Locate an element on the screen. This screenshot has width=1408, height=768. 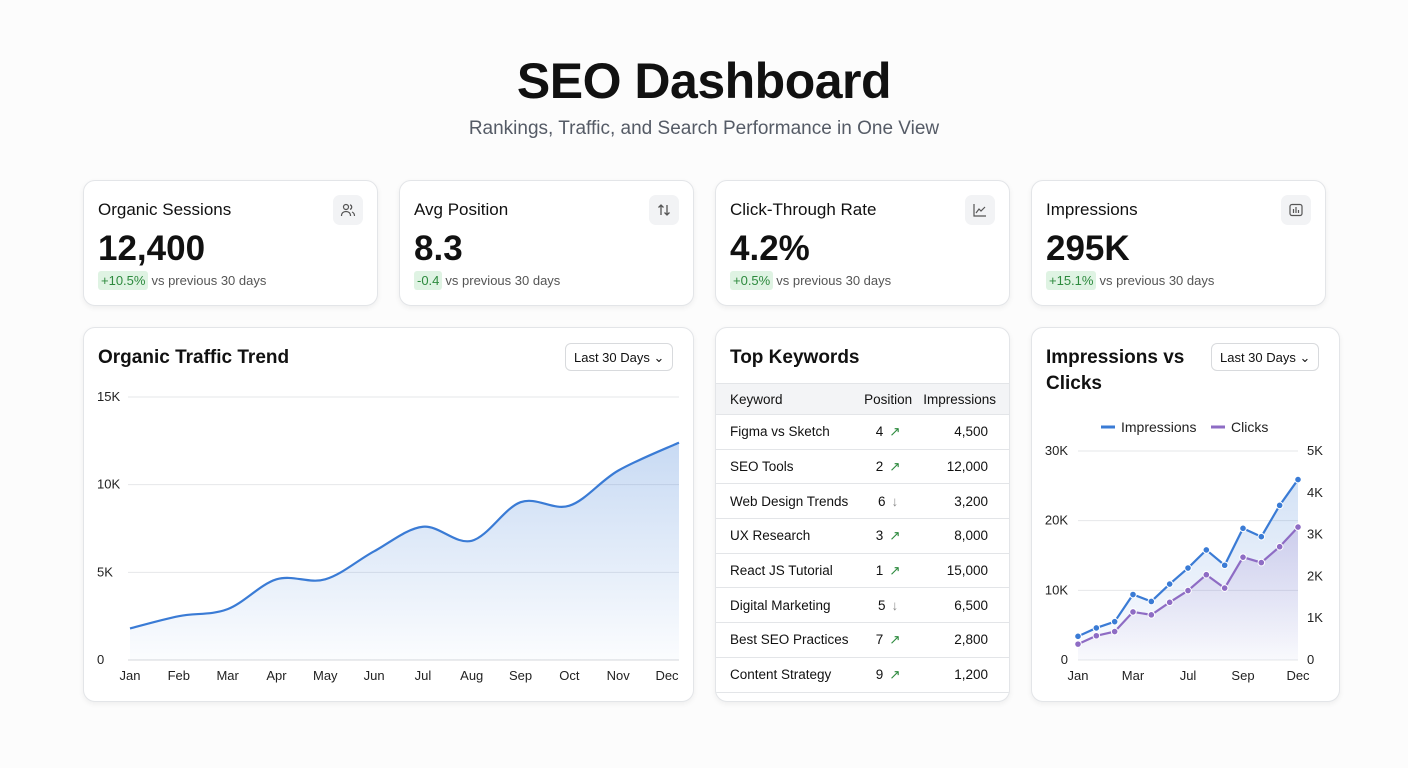
legend-label: Impressions is located at coordinates (1158, 427).